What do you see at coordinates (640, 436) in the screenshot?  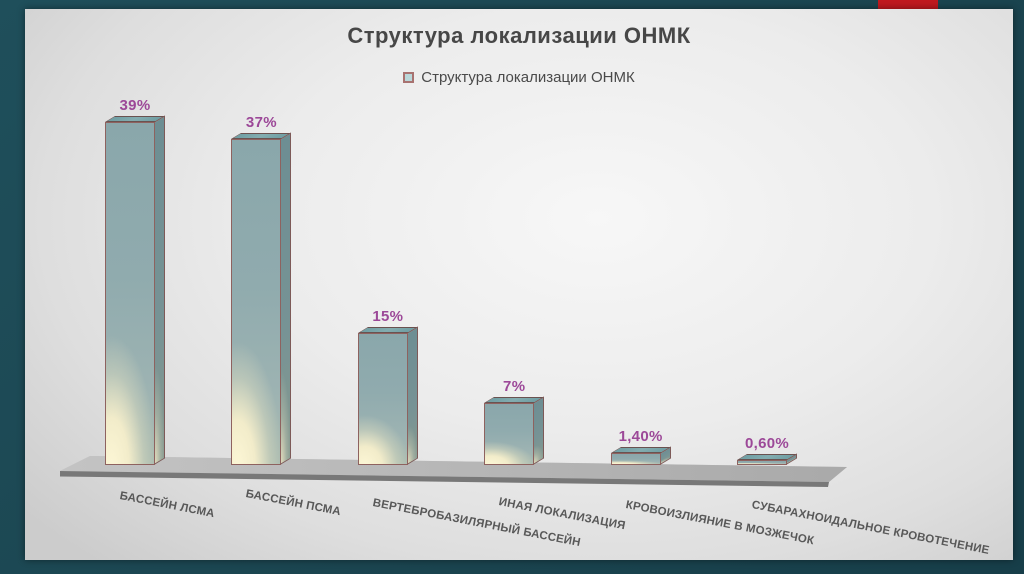 I see `bar-value-label: 1,40%` at bounding box center [640, 436].